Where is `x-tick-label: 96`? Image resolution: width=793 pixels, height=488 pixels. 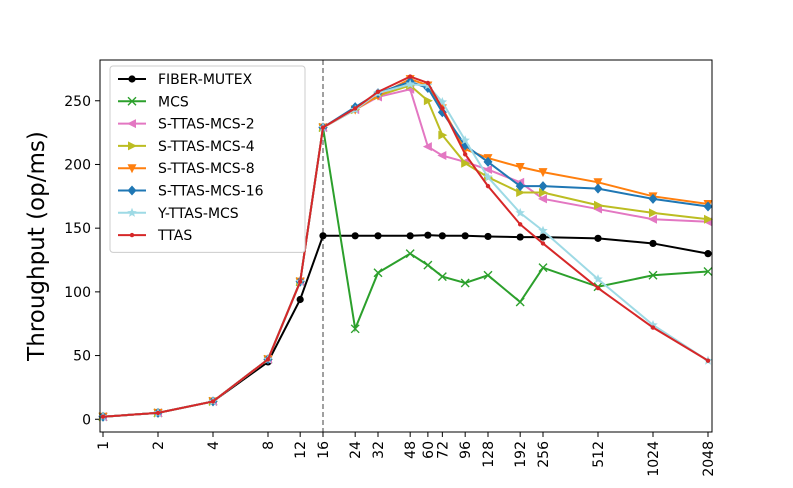
x-tick-label: 96 is located at coordinates (466, 450).